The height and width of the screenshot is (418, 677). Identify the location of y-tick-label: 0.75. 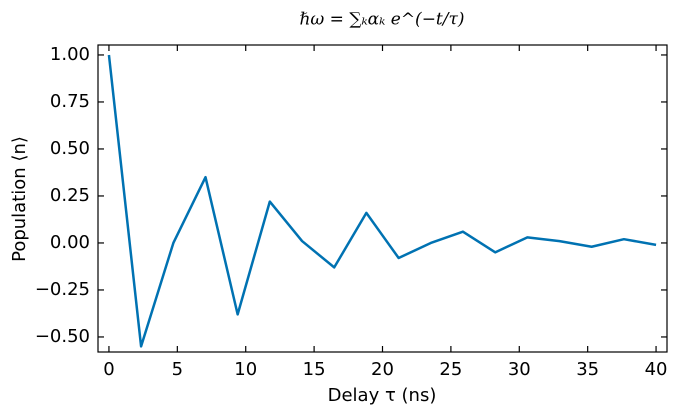
(70, 101).